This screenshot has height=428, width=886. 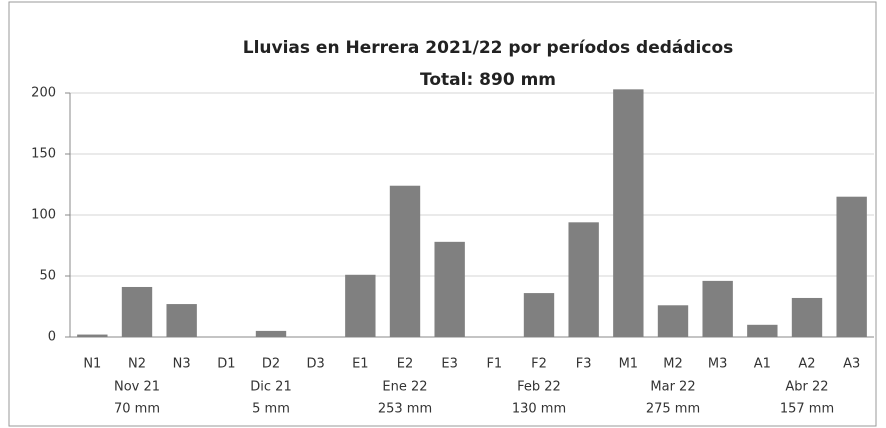 What do you see at coordinates (271, 409) in the screenshot?
I see `group-total: 5 mm` at bounding box center [271, 409].